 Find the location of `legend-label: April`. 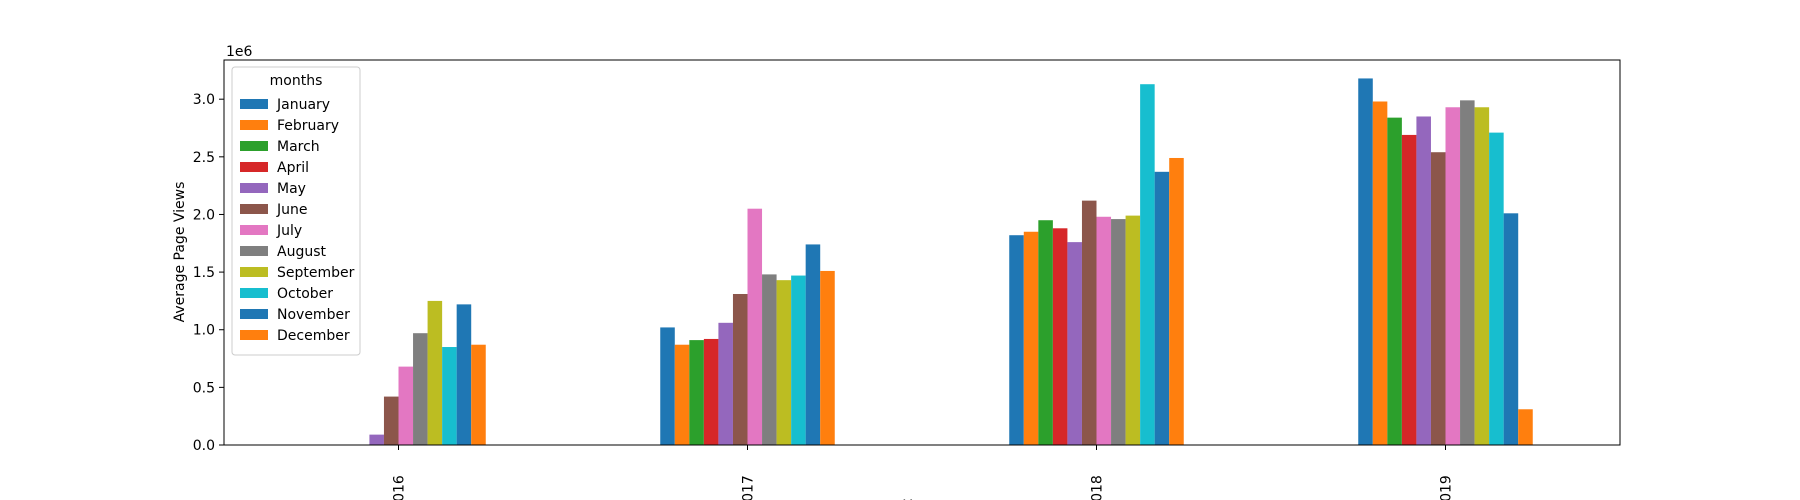

legend-label: April is located at coordinates (293, 168).